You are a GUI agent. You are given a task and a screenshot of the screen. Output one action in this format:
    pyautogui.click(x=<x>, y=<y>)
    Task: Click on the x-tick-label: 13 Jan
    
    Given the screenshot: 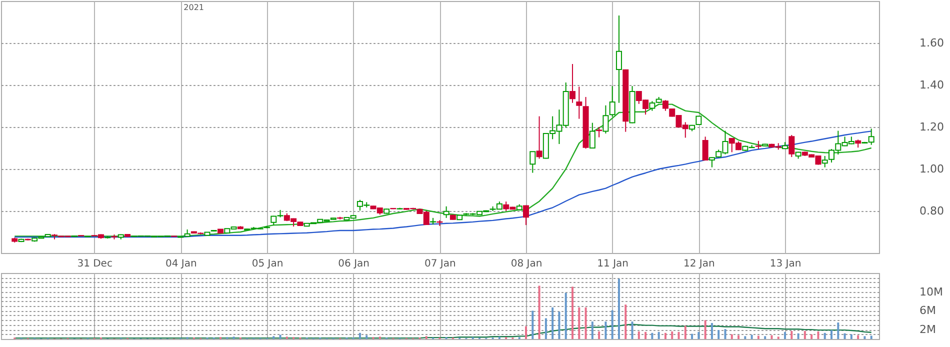 What is the action you would take?
    pyautogui.click(x=786, y=264)
    